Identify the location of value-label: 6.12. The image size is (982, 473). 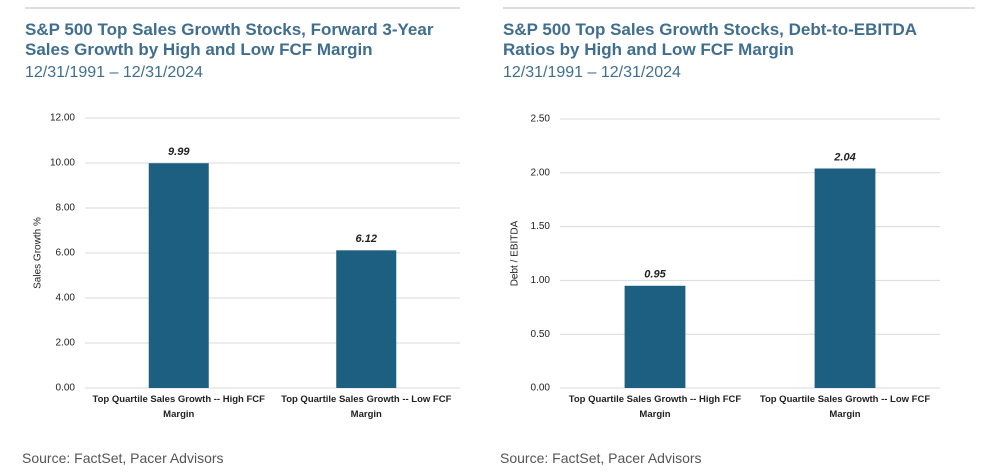
(366, 239).